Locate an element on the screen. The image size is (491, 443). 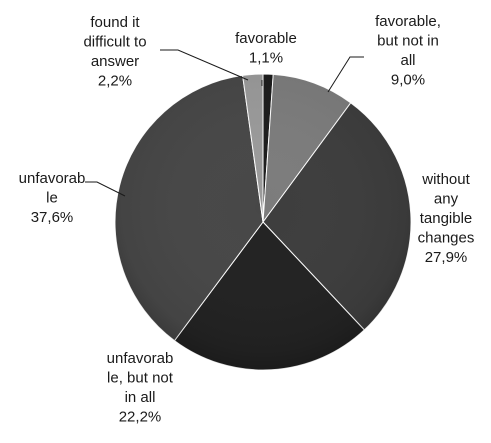
slice-name-line: tangible is located at coordinates (446, 218).